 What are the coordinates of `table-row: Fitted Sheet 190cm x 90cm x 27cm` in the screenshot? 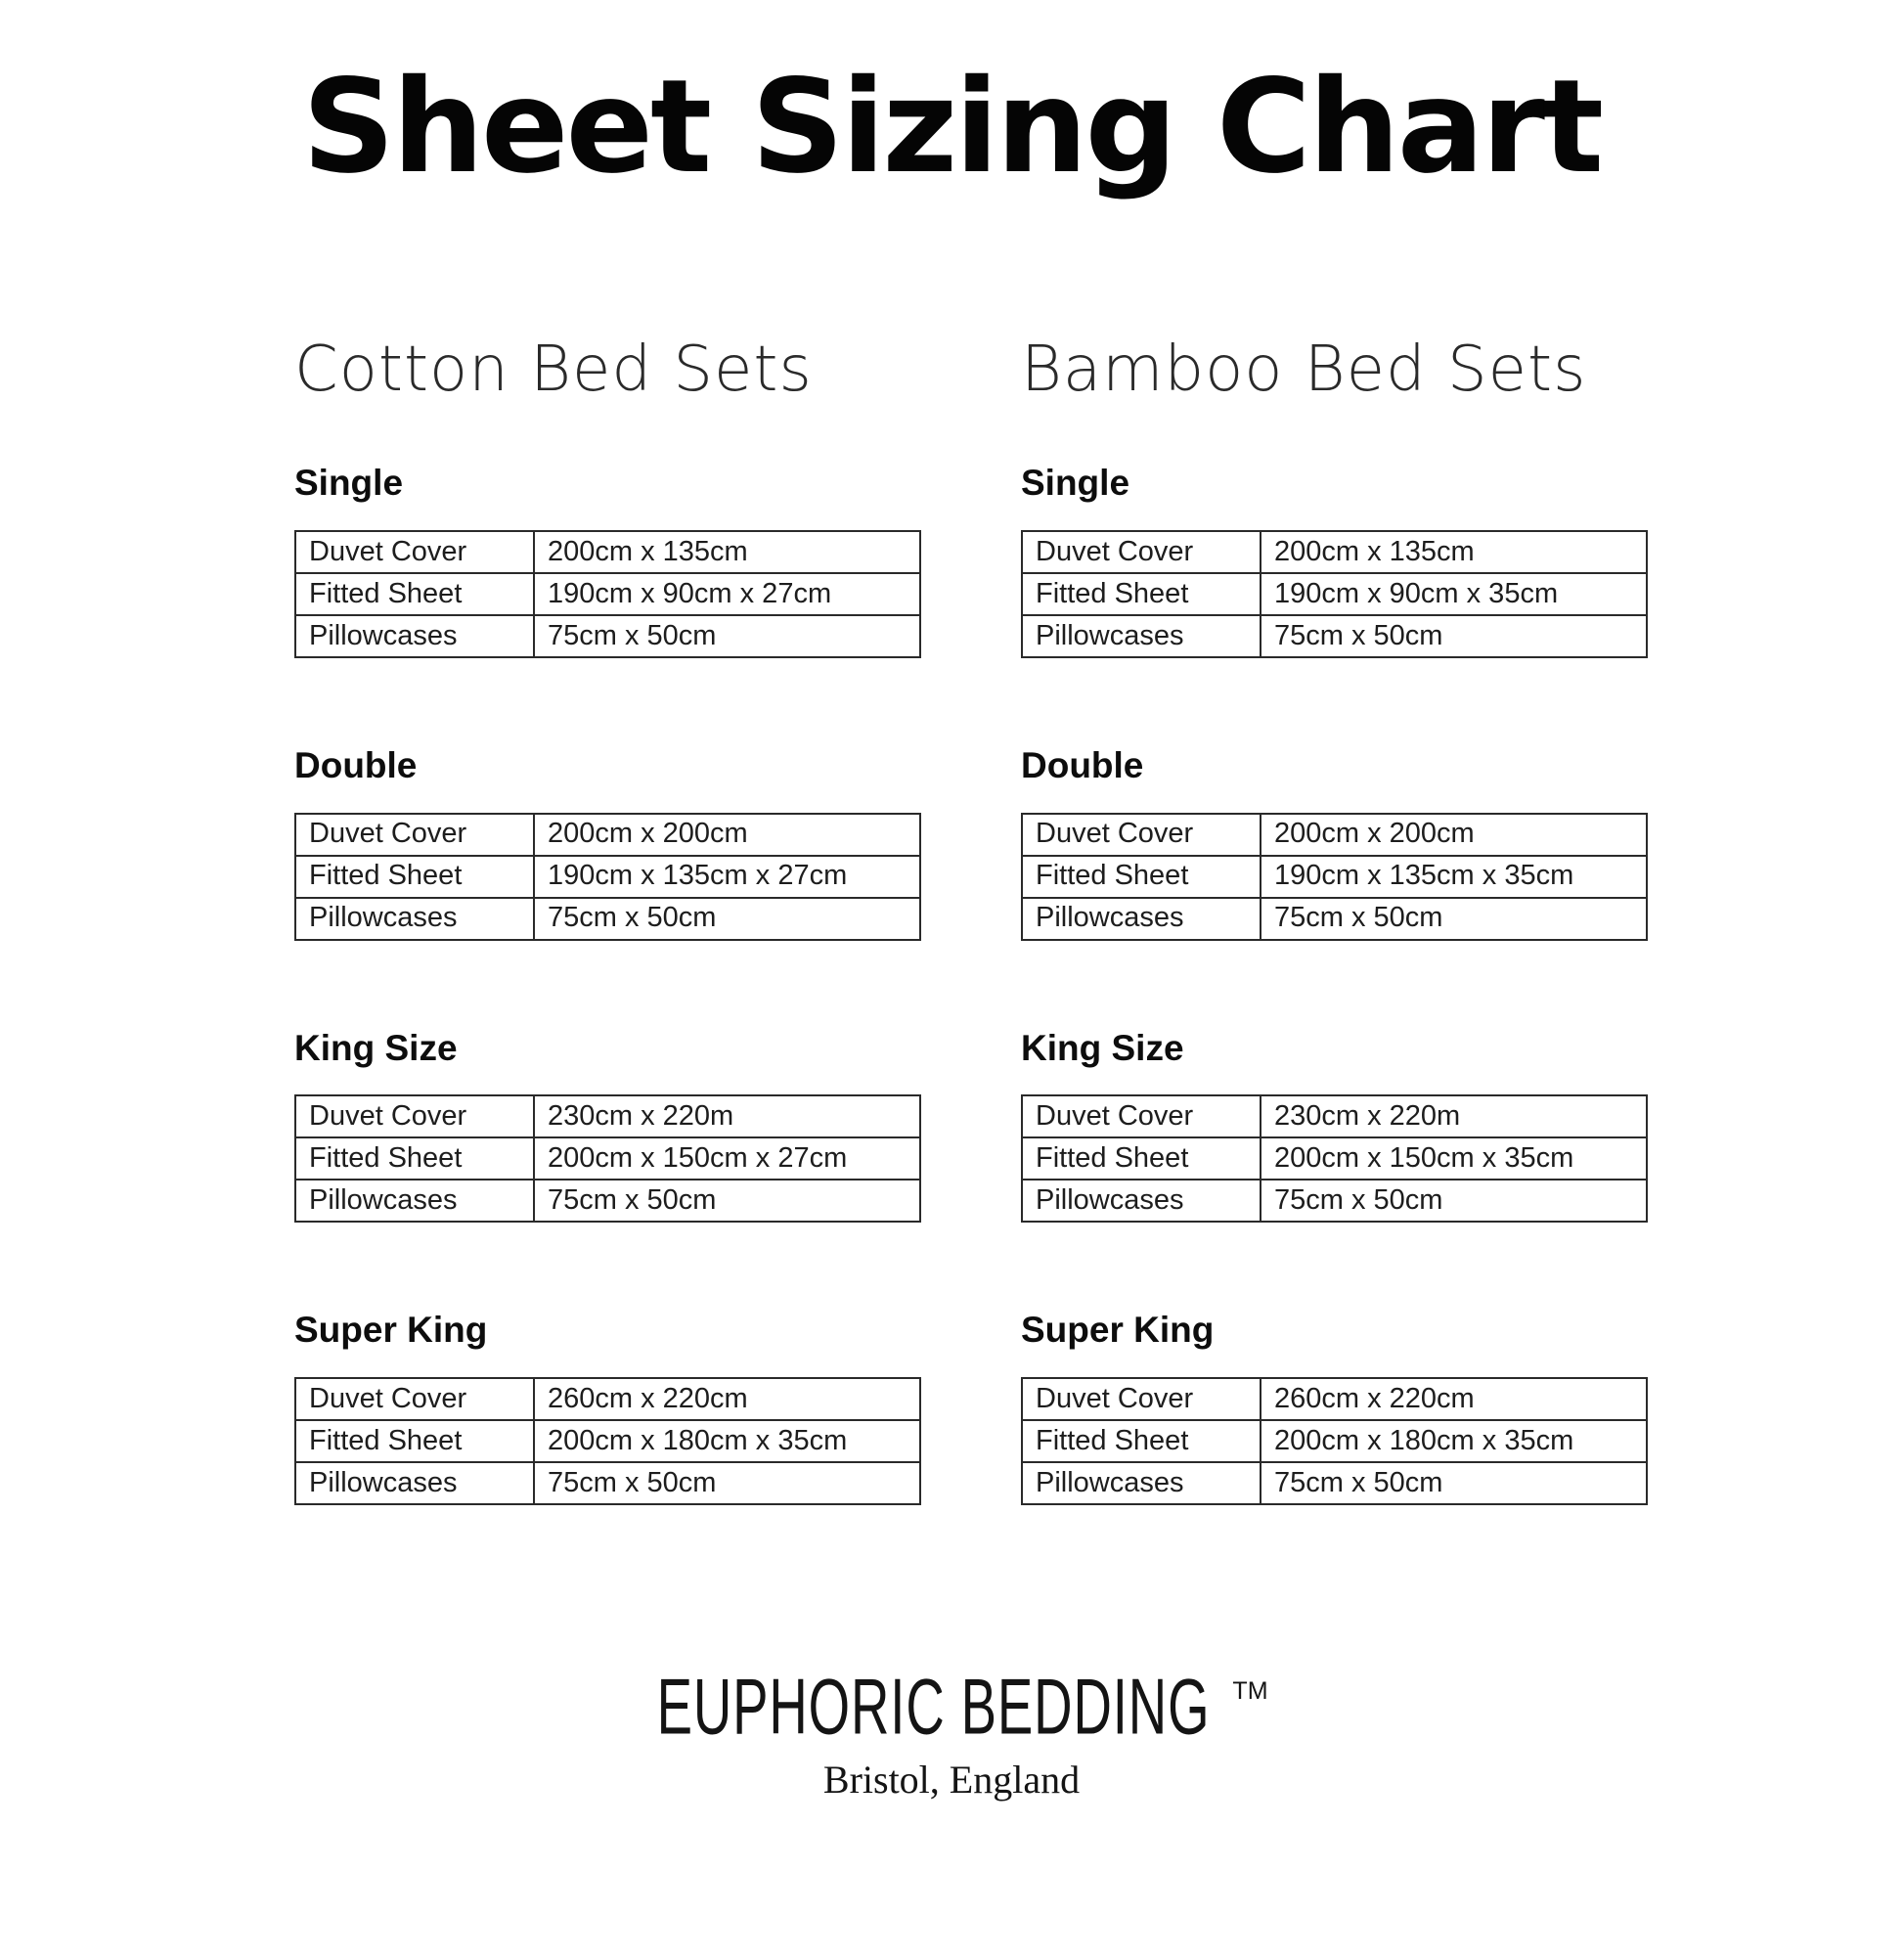 It's located at (607, 594).